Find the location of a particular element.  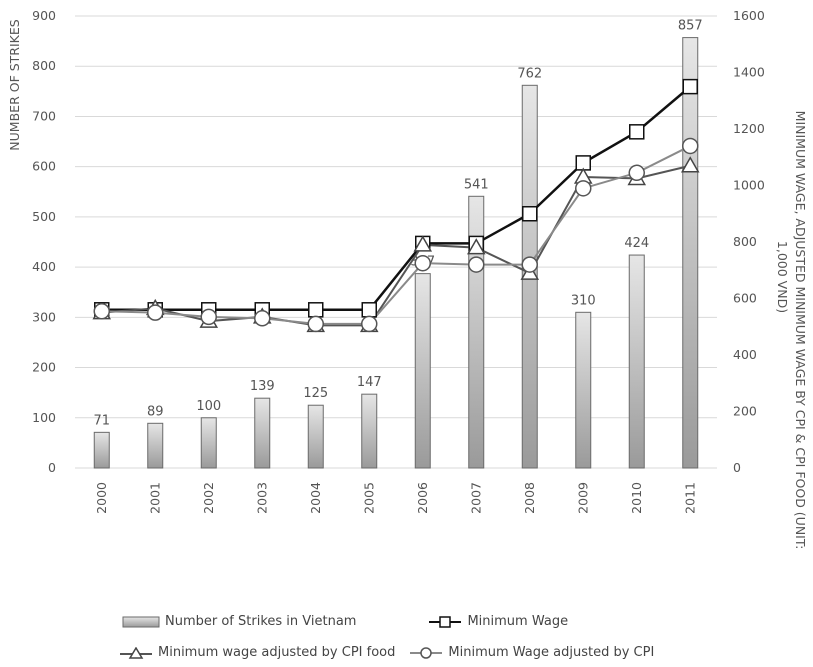

right-tick-label: 1200 is located at coordinates (749, 128).